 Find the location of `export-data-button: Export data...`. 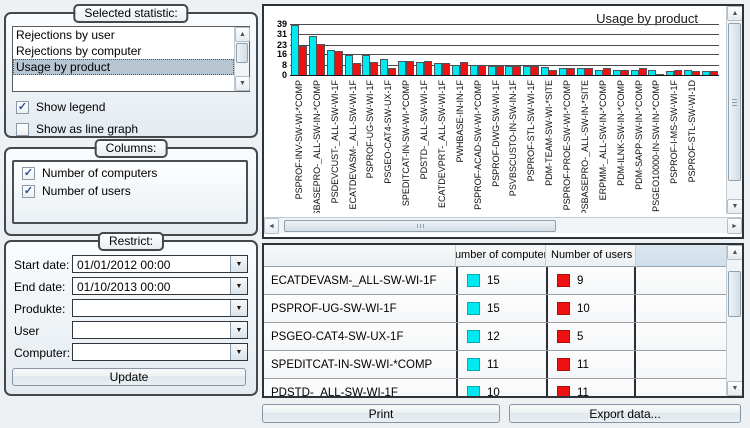

export-data-button: Export data... is located at coordinates (625, 413).